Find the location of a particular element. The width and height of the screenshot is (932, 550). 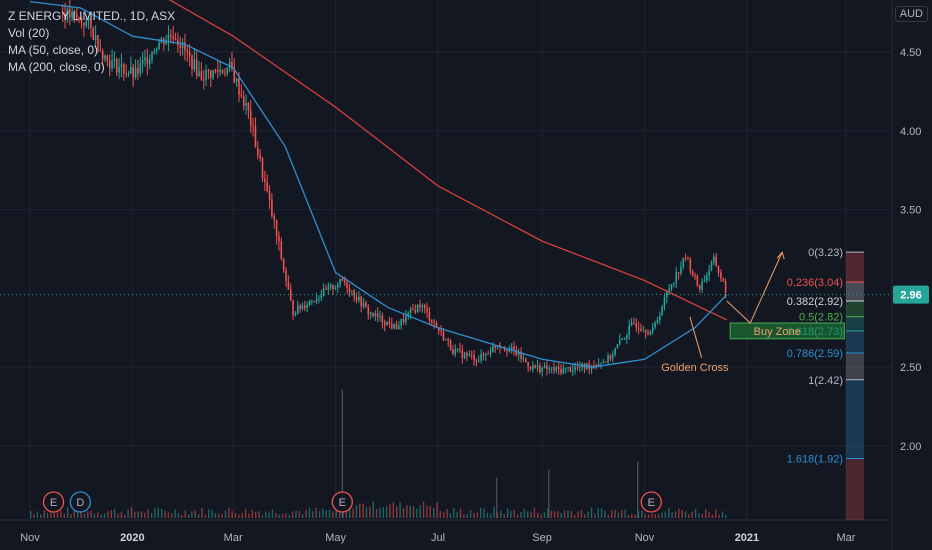

y-tick-label: 2.00 is located at coordinates (910, 447).